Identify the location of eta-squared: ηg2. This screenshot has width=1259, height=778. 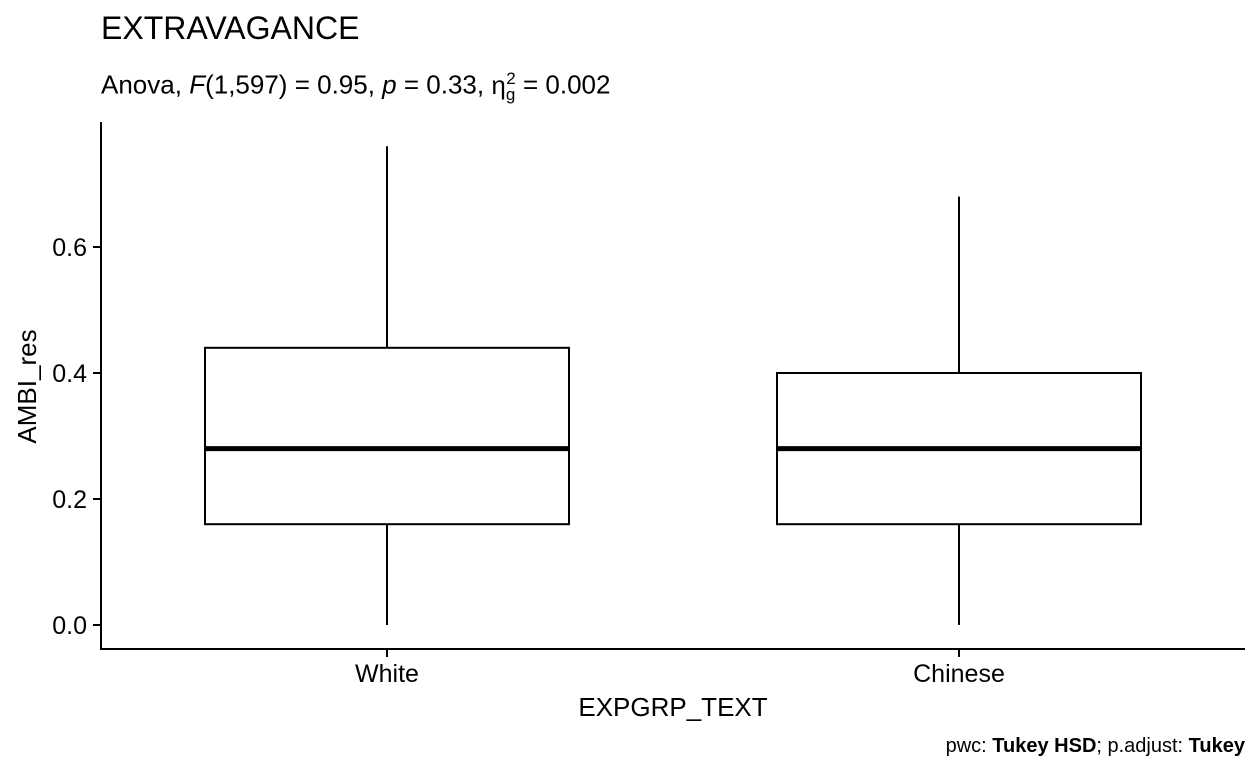
(503, 86).